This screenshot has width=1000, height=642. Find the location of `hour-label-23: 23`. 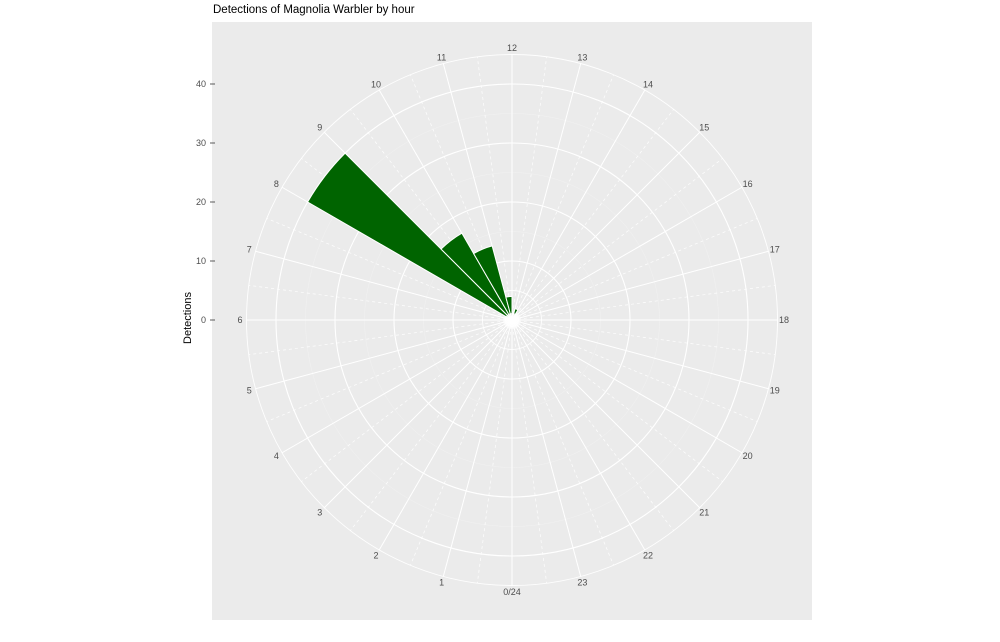

hour-label-23: 23 is located at coordinates (582, 583).